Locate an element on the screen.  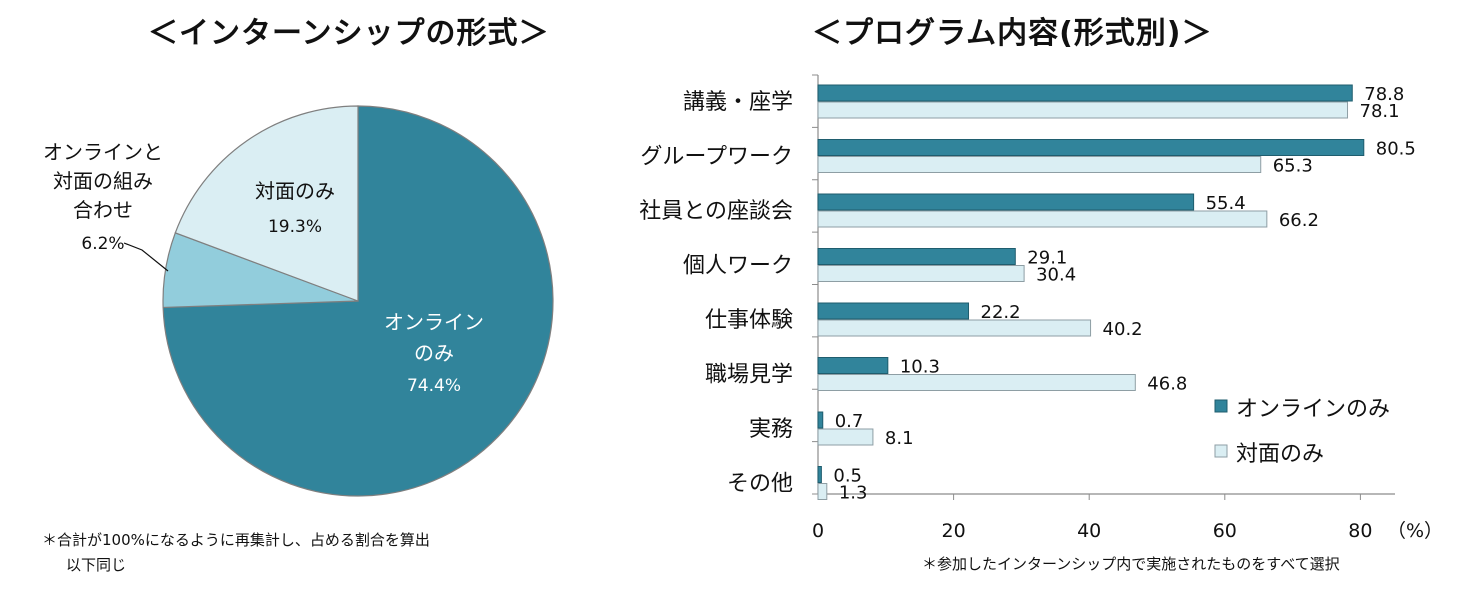
category-label: 仕事体験 is located at coordinates (749, 320).